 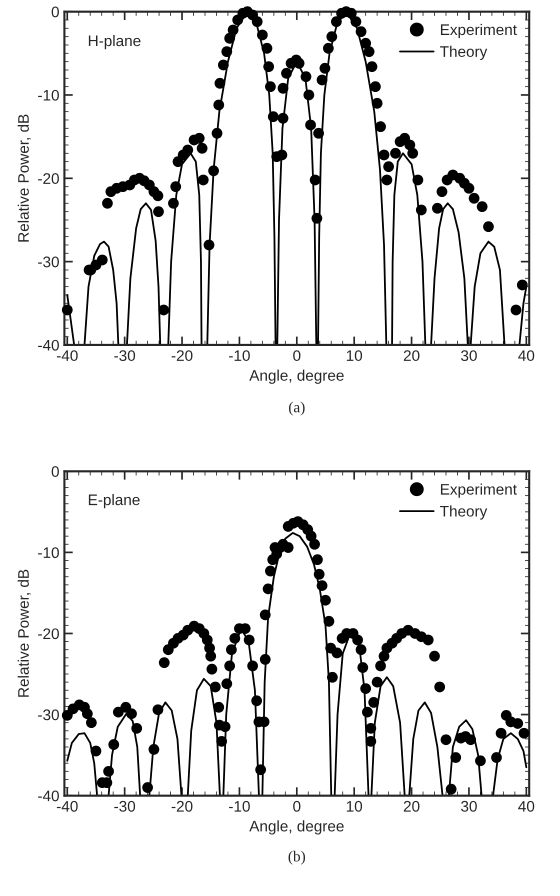 I want to click on text: (b), so click(x=297, y=857).